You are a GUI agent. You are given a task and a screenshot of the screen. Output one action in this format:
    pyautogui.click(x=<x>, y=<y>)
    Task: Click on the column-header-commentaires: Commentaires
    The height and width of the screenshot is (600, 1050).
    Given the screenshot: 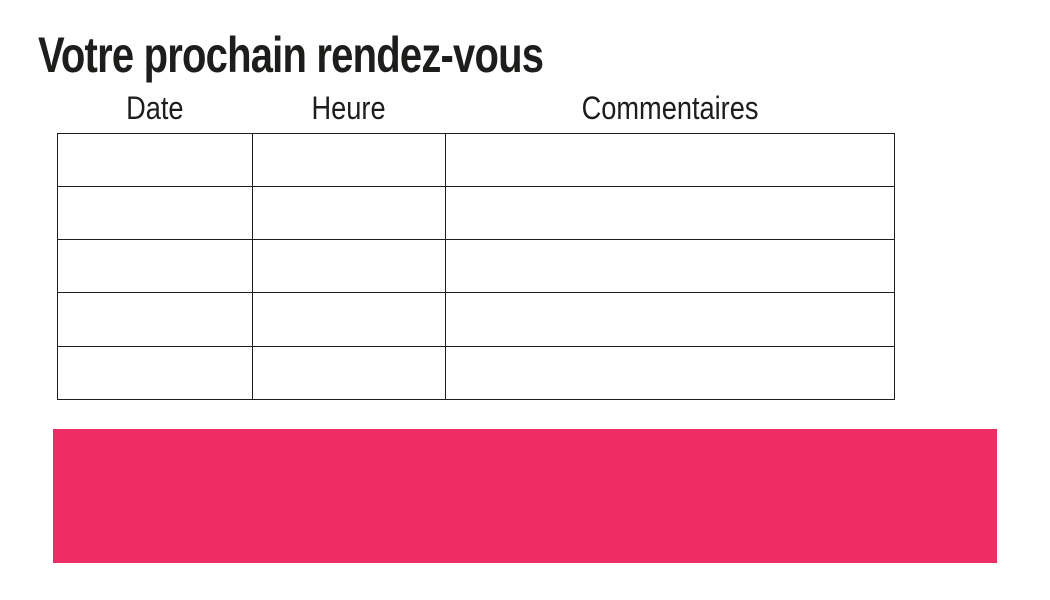 What is the action you would take?
    pyautogui.click(x=670, y=111)
    